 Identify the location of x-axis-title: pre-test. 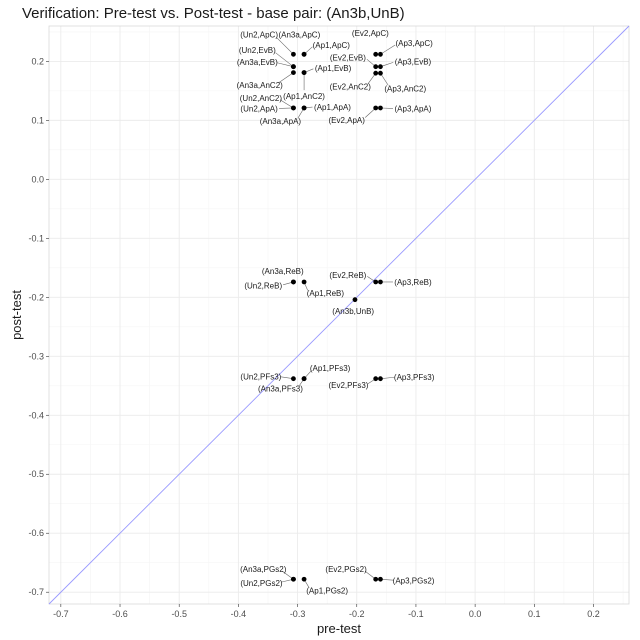
(339, 628).